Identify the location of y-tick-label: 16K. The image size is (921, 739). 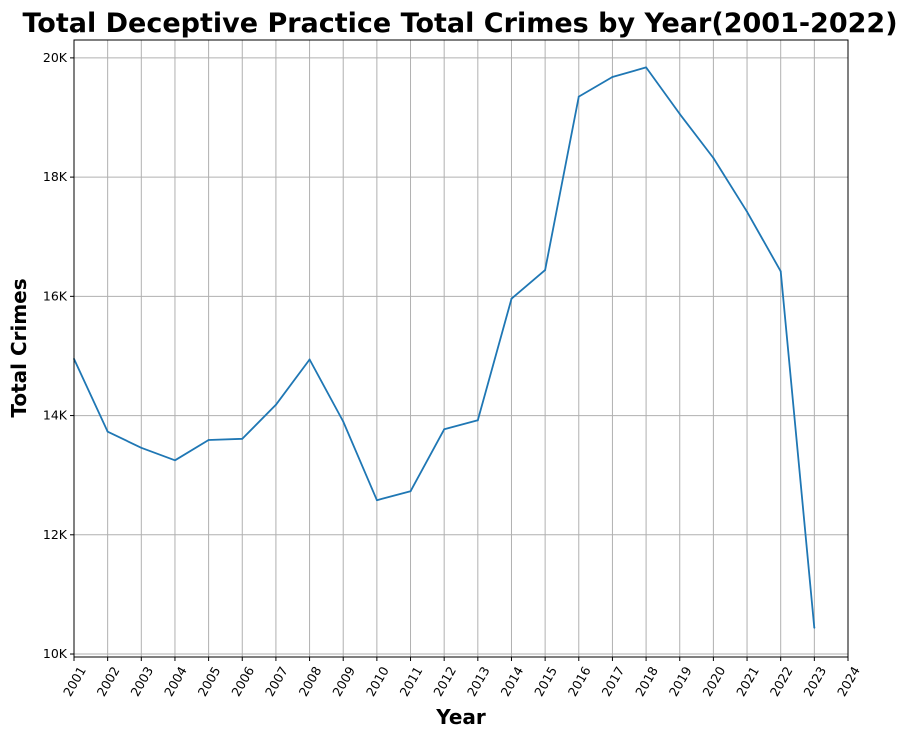
(55, 295).